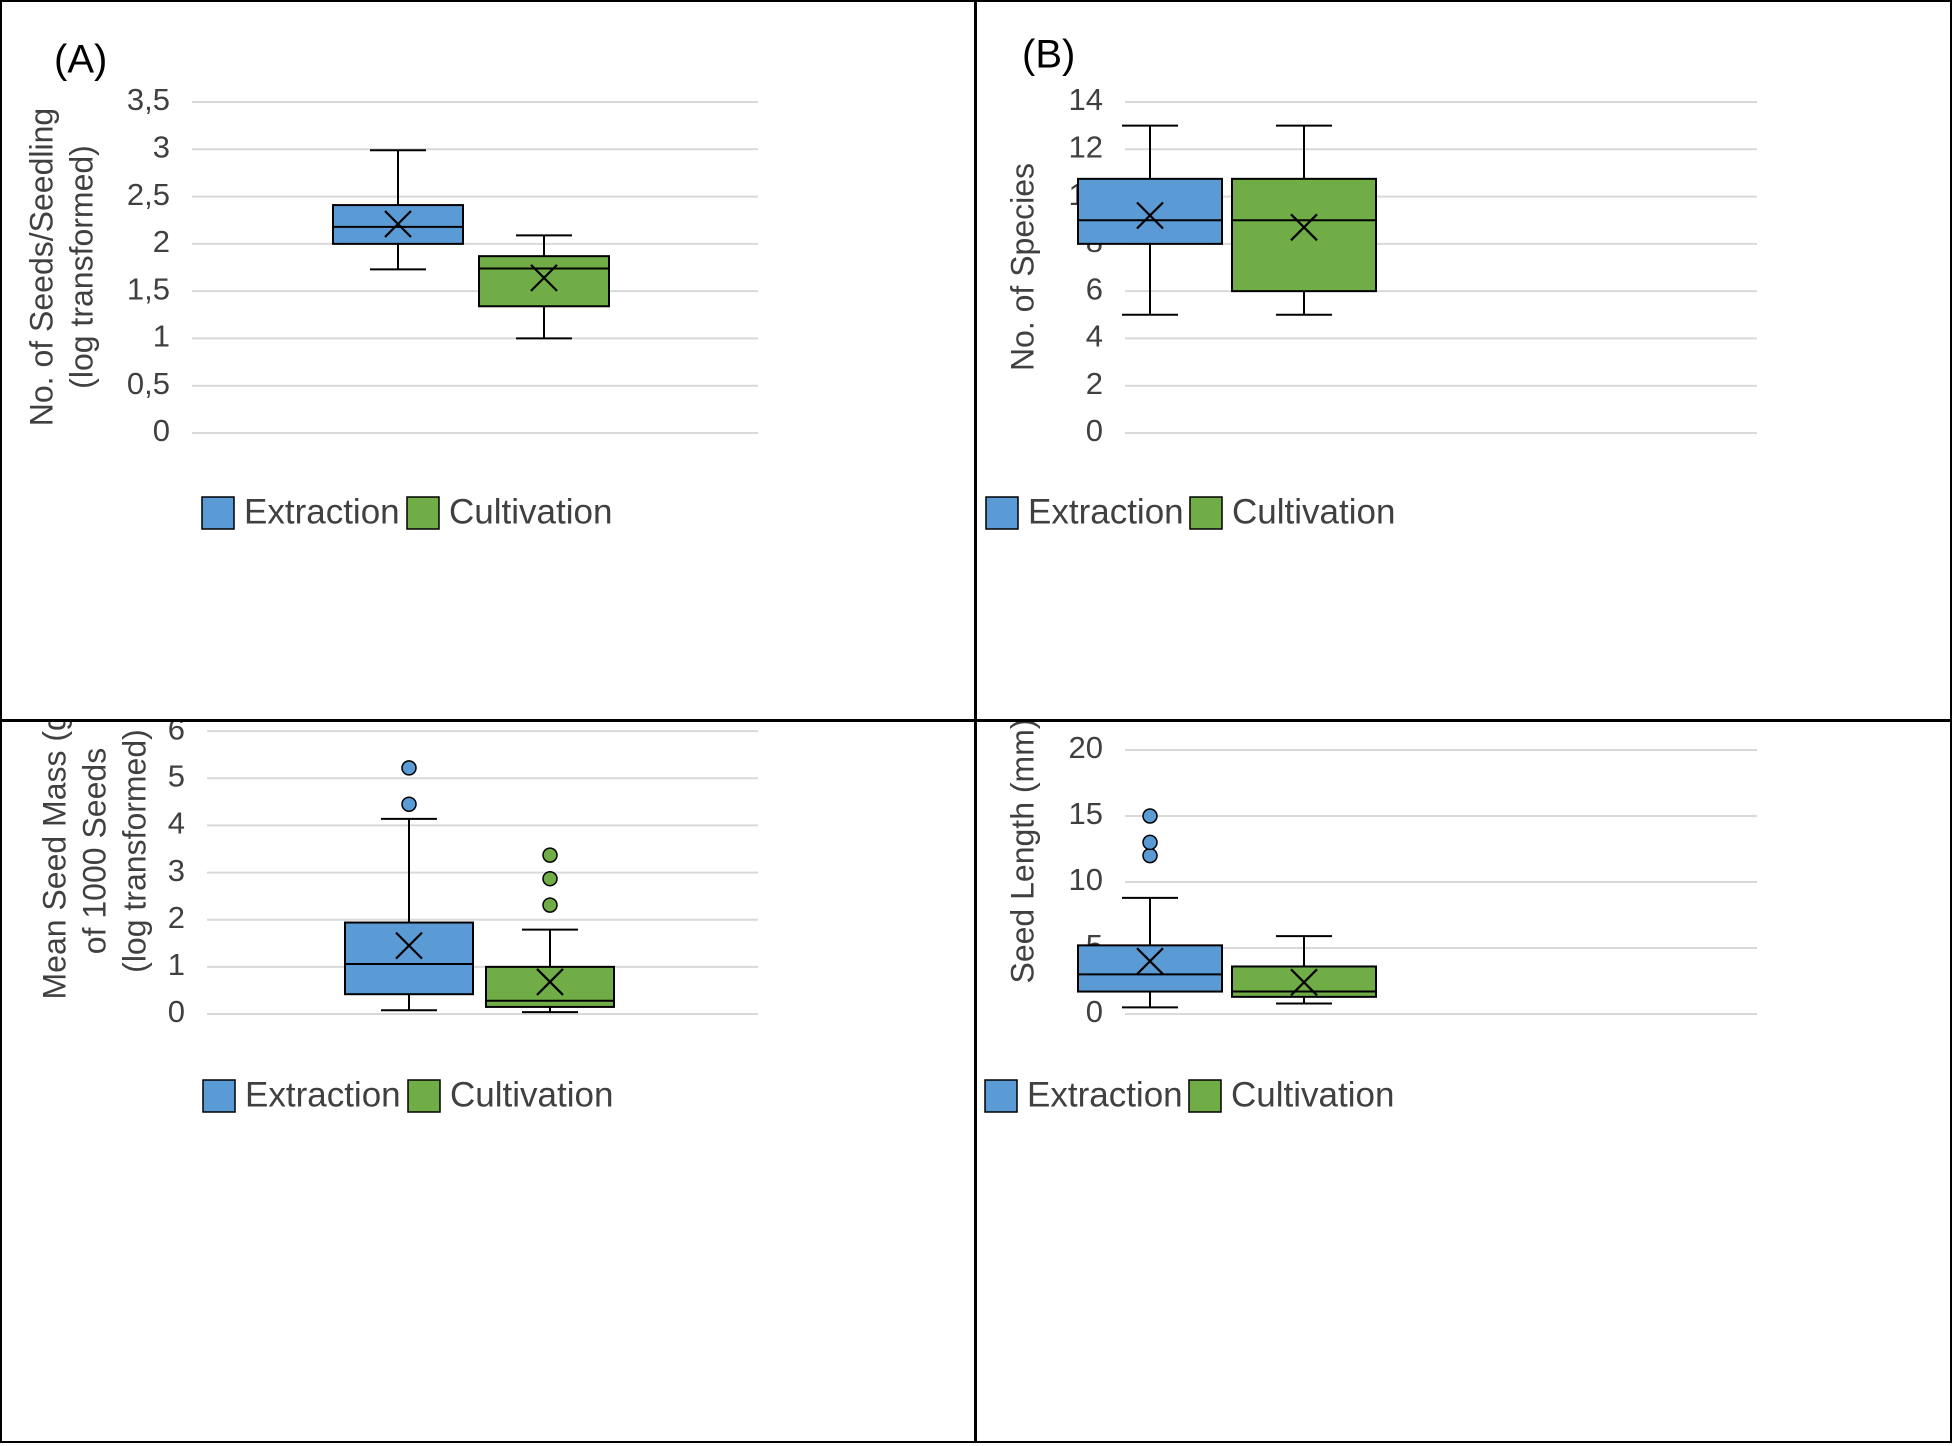 This screenshot has height=1446, width=1952. What do you see at coordinates (1086, 813) in the screenshot?
I see `y-tick-label: 15` at bounding box center [1086, 813].